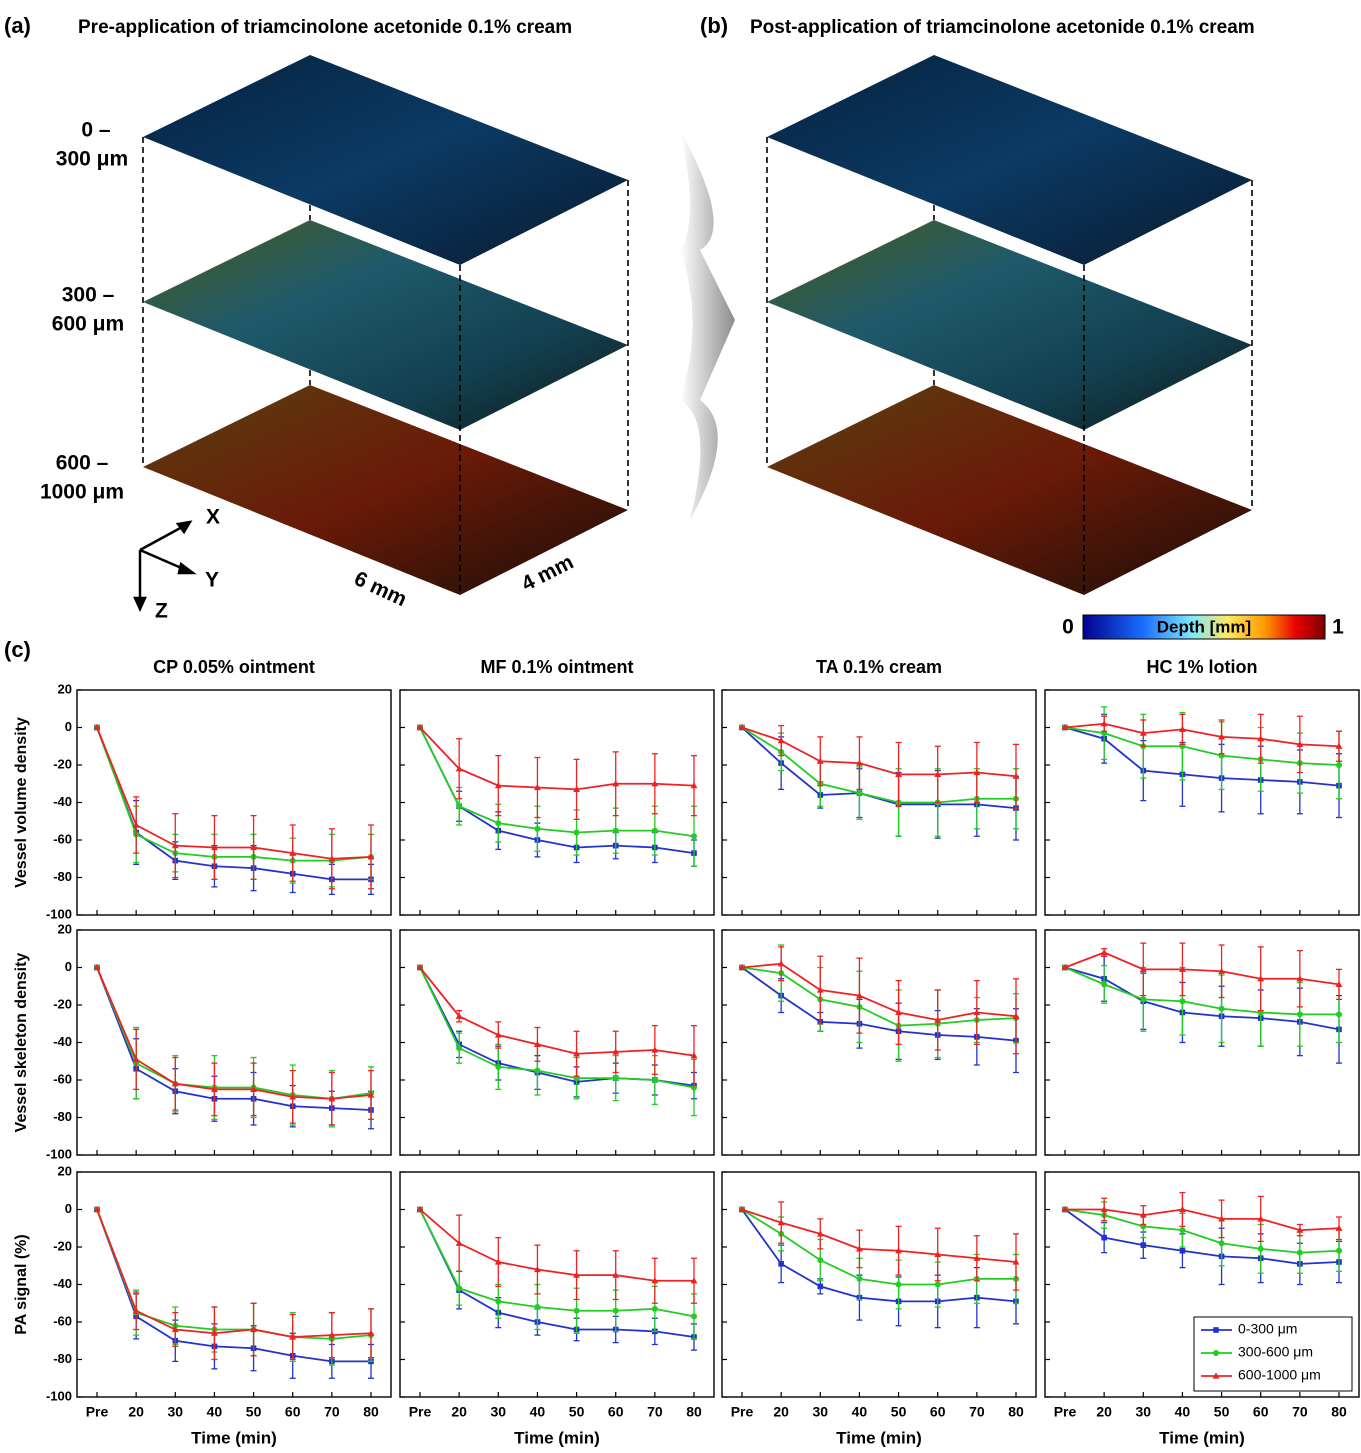  I want to click on dimension-label: 6 mm, so click(380, 589).